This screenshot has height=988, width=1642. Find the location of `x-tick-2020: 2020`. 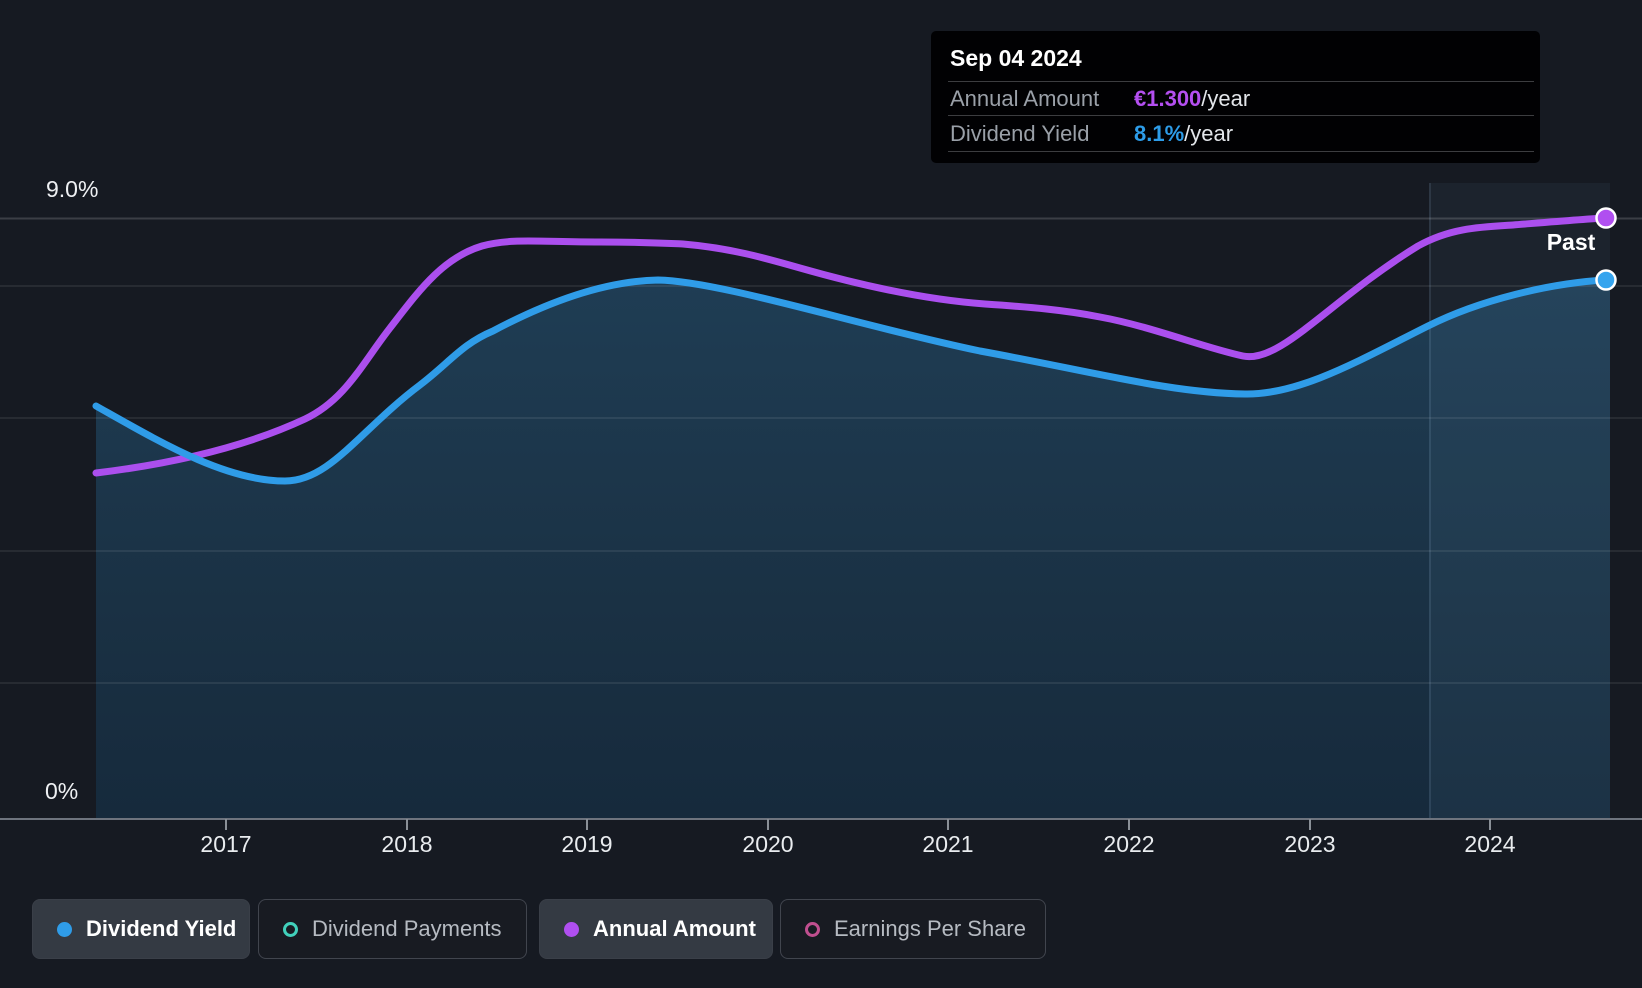

x-tick-2020: 2020 is located at coordinates (768, 844).